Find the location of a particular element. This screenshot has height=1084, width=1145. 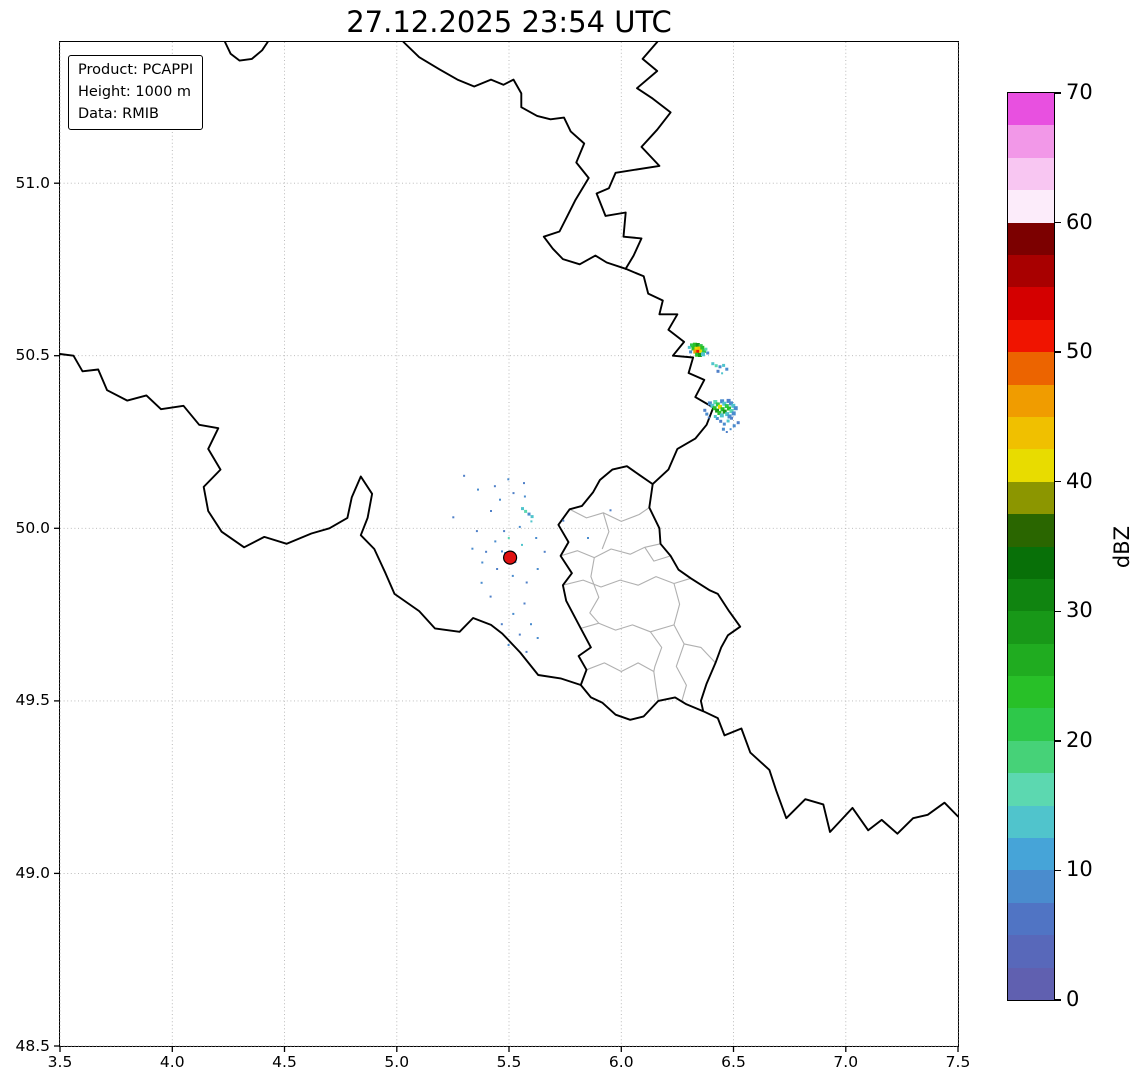

y-tick-label: 50.0 is located at coordinates (32, 527).